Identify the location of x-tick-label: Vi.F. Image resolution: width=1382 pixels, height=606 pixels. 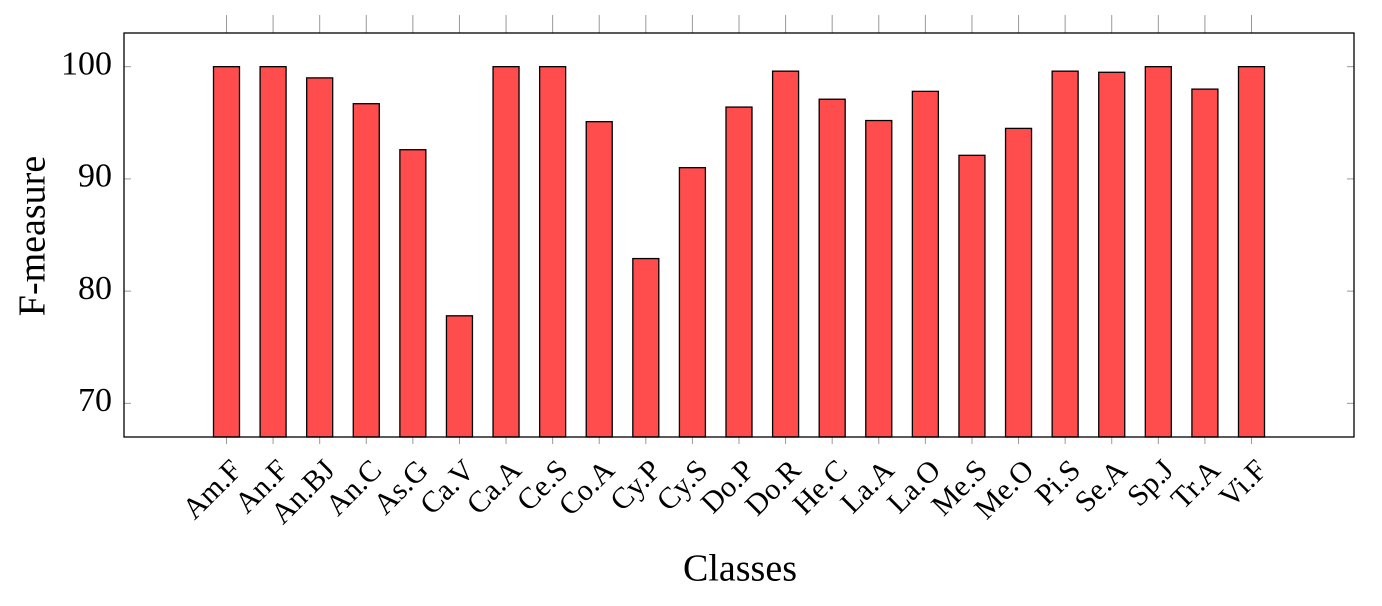
(1243, 483).